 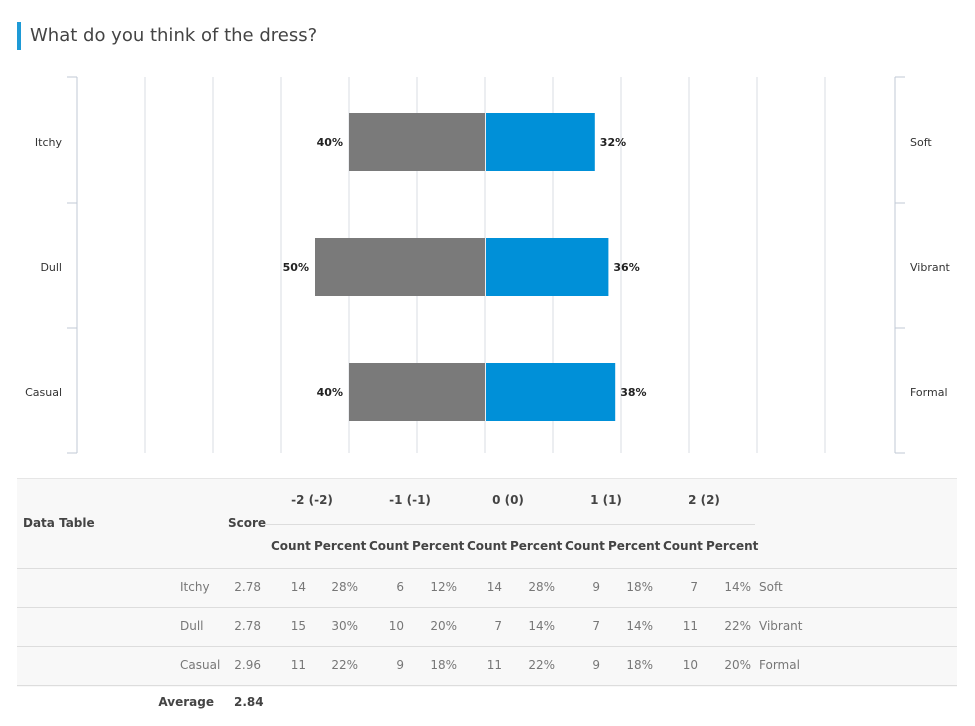 What do you see at coordinates (400, 587) in the screenshot?
I see `table-cell: 6` at bounding box center [400, 587].